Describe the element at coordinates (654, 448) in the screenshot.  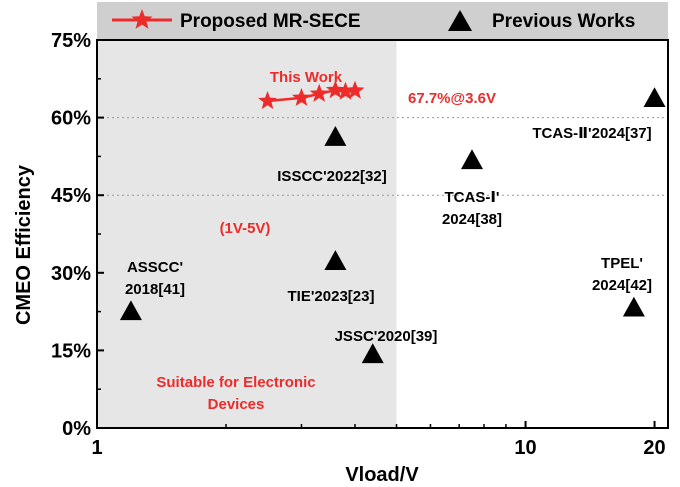
I see `x-tick-label-20: 20` at that location.